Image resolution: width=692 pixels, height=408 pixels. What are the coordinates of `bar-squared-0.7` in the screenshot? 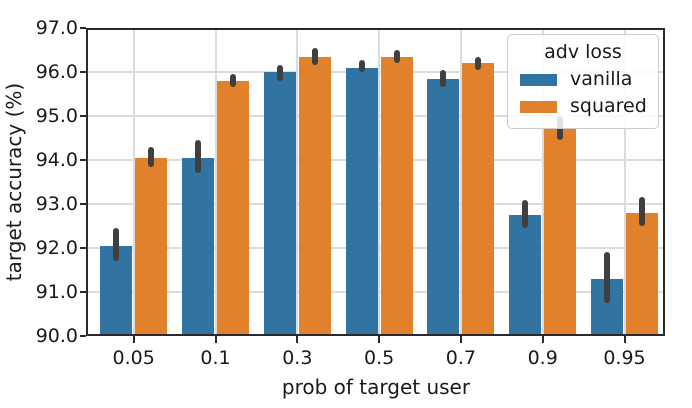 It's located at (478, 199).